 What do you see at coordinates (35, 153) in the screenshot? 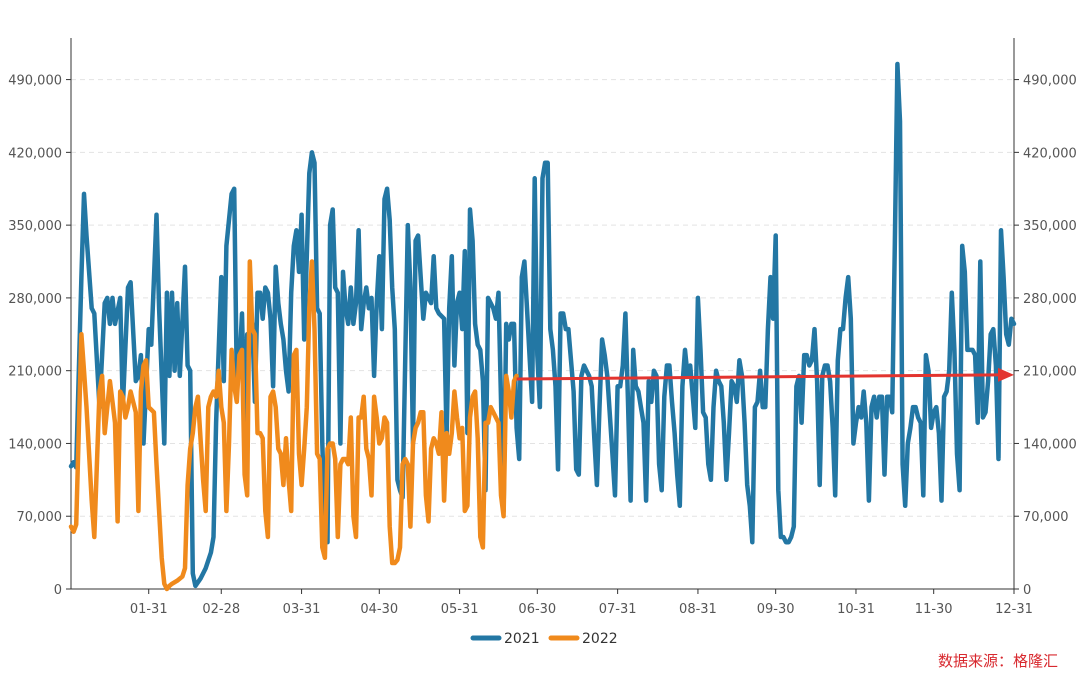
I see `y-tick-label-left: 420,000` at bounding box center [35, 153].